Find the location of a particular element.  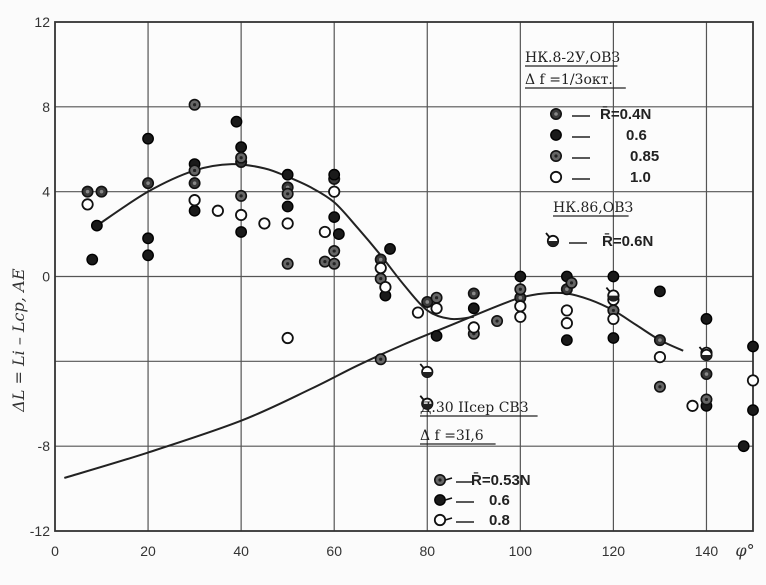

legend-group: НК.8-2У,ОВЗ Δ f =1/3окт. R̄=0.4N 0.6 0.85 1.0 is located at coordinates (592, 118).